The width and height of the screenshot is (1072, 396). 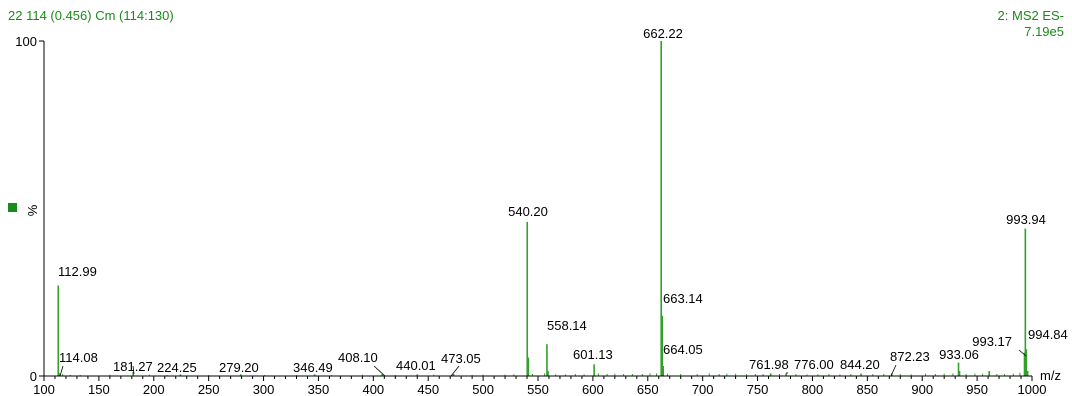 I want to click on y-tick-label: 100, so click(x=26, y=41).